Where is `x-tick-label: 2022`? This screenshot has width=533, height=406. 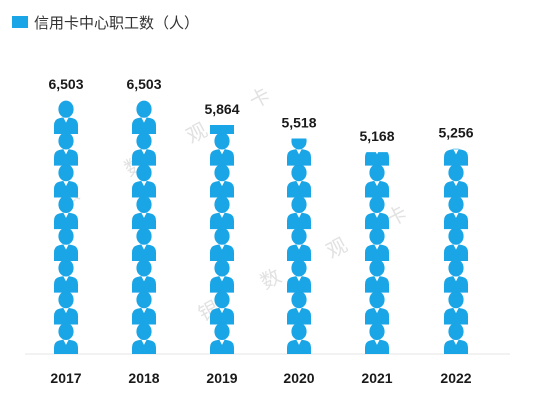 x-tick-label: 2022 is located at coordinates (455, 378).